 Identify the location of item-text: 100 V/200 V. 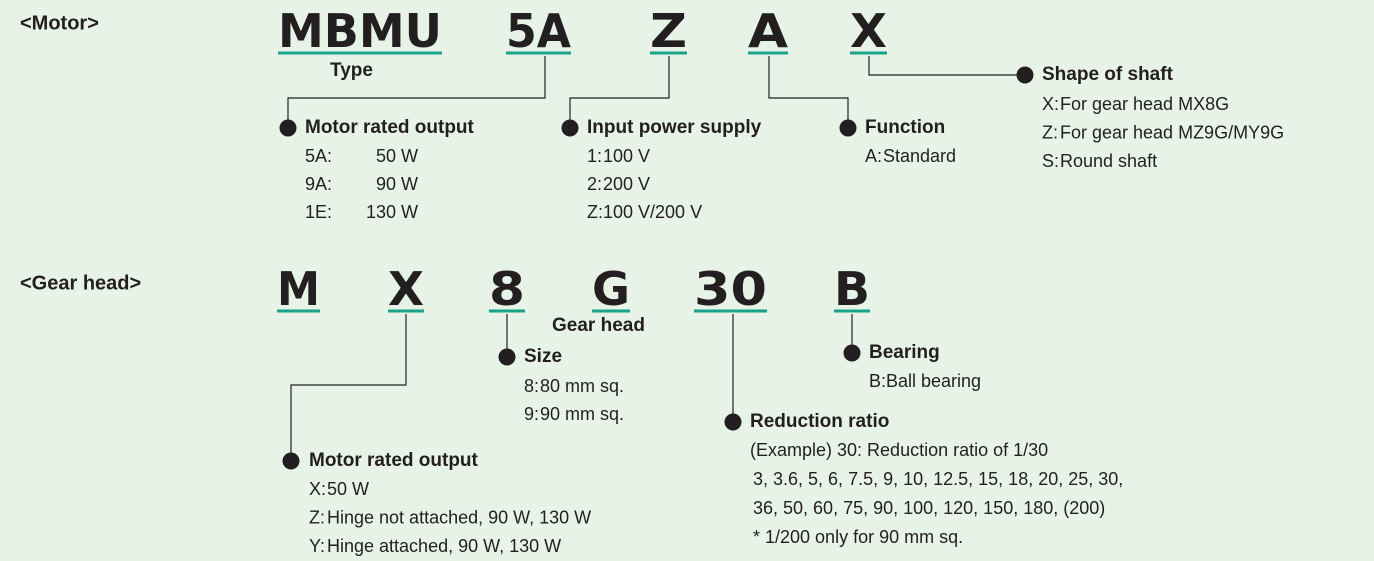
(652, 212).